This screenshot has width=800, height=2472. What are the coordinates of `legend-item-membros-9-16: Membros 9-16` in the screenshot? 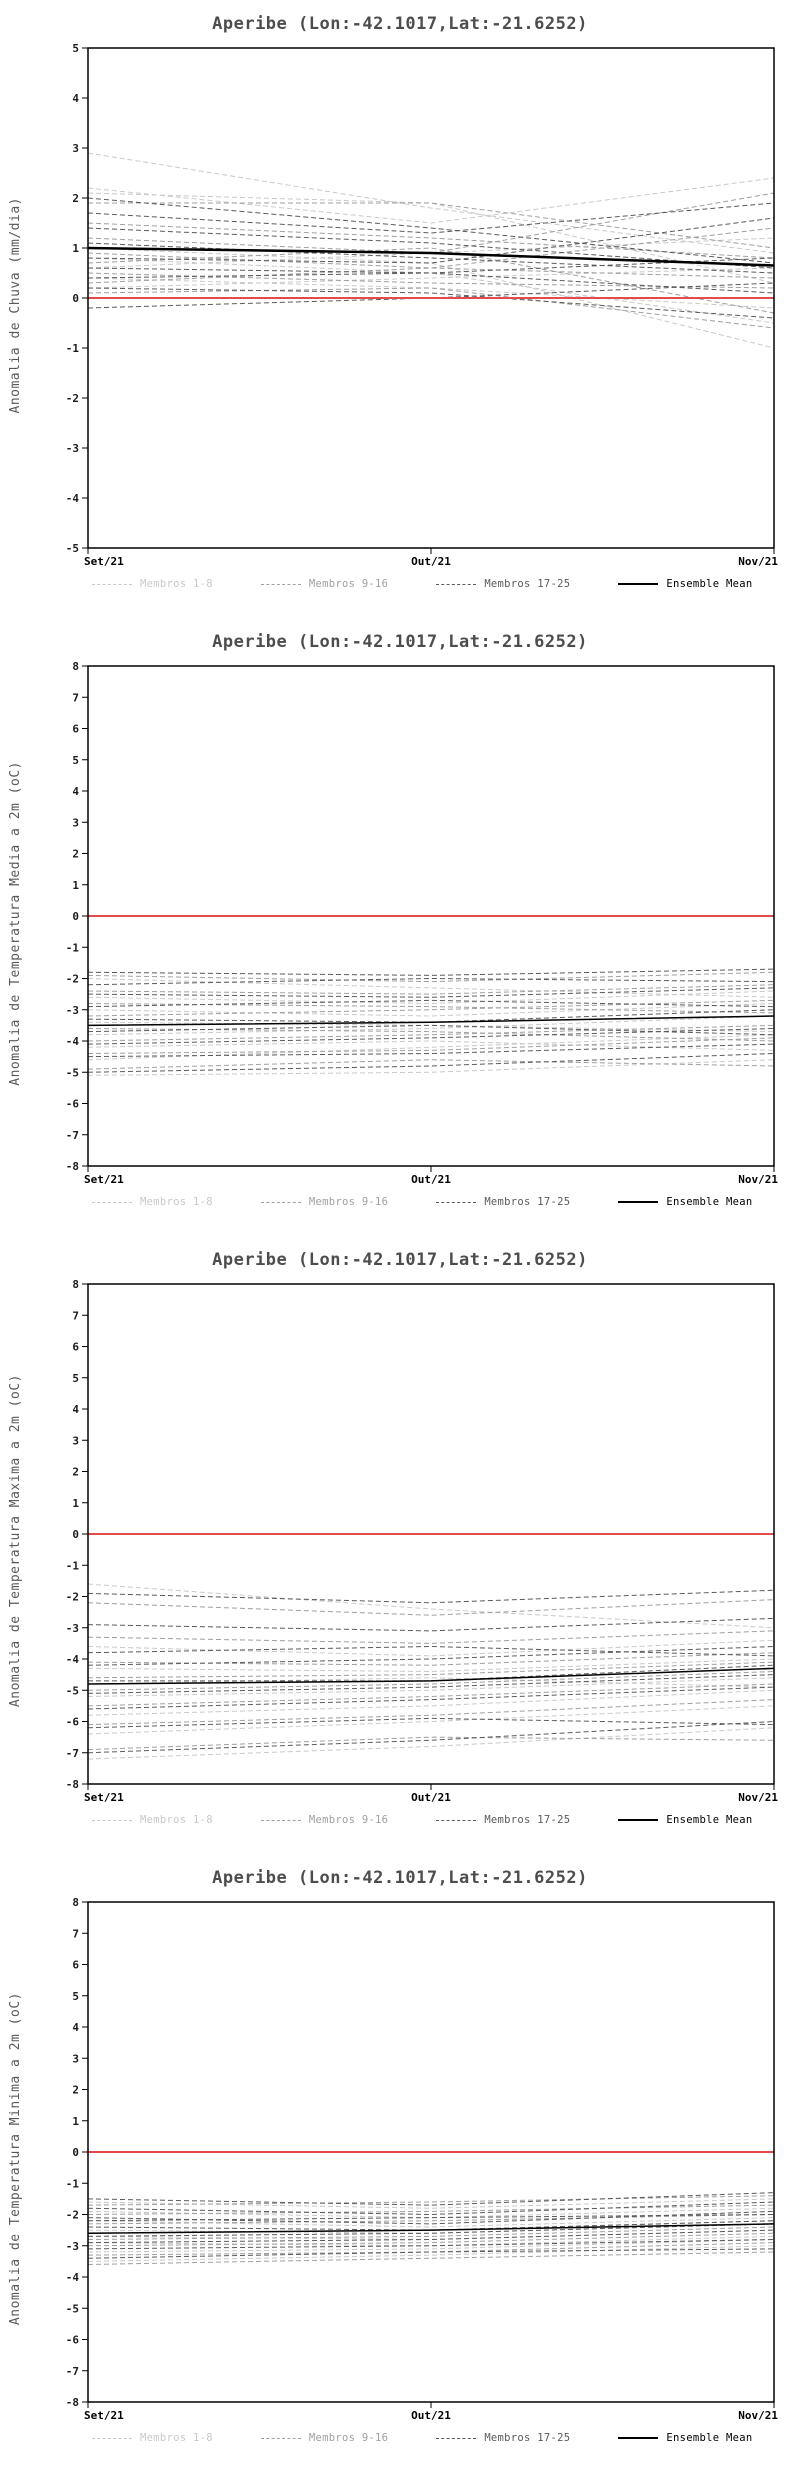 It's located at (324, 2438).